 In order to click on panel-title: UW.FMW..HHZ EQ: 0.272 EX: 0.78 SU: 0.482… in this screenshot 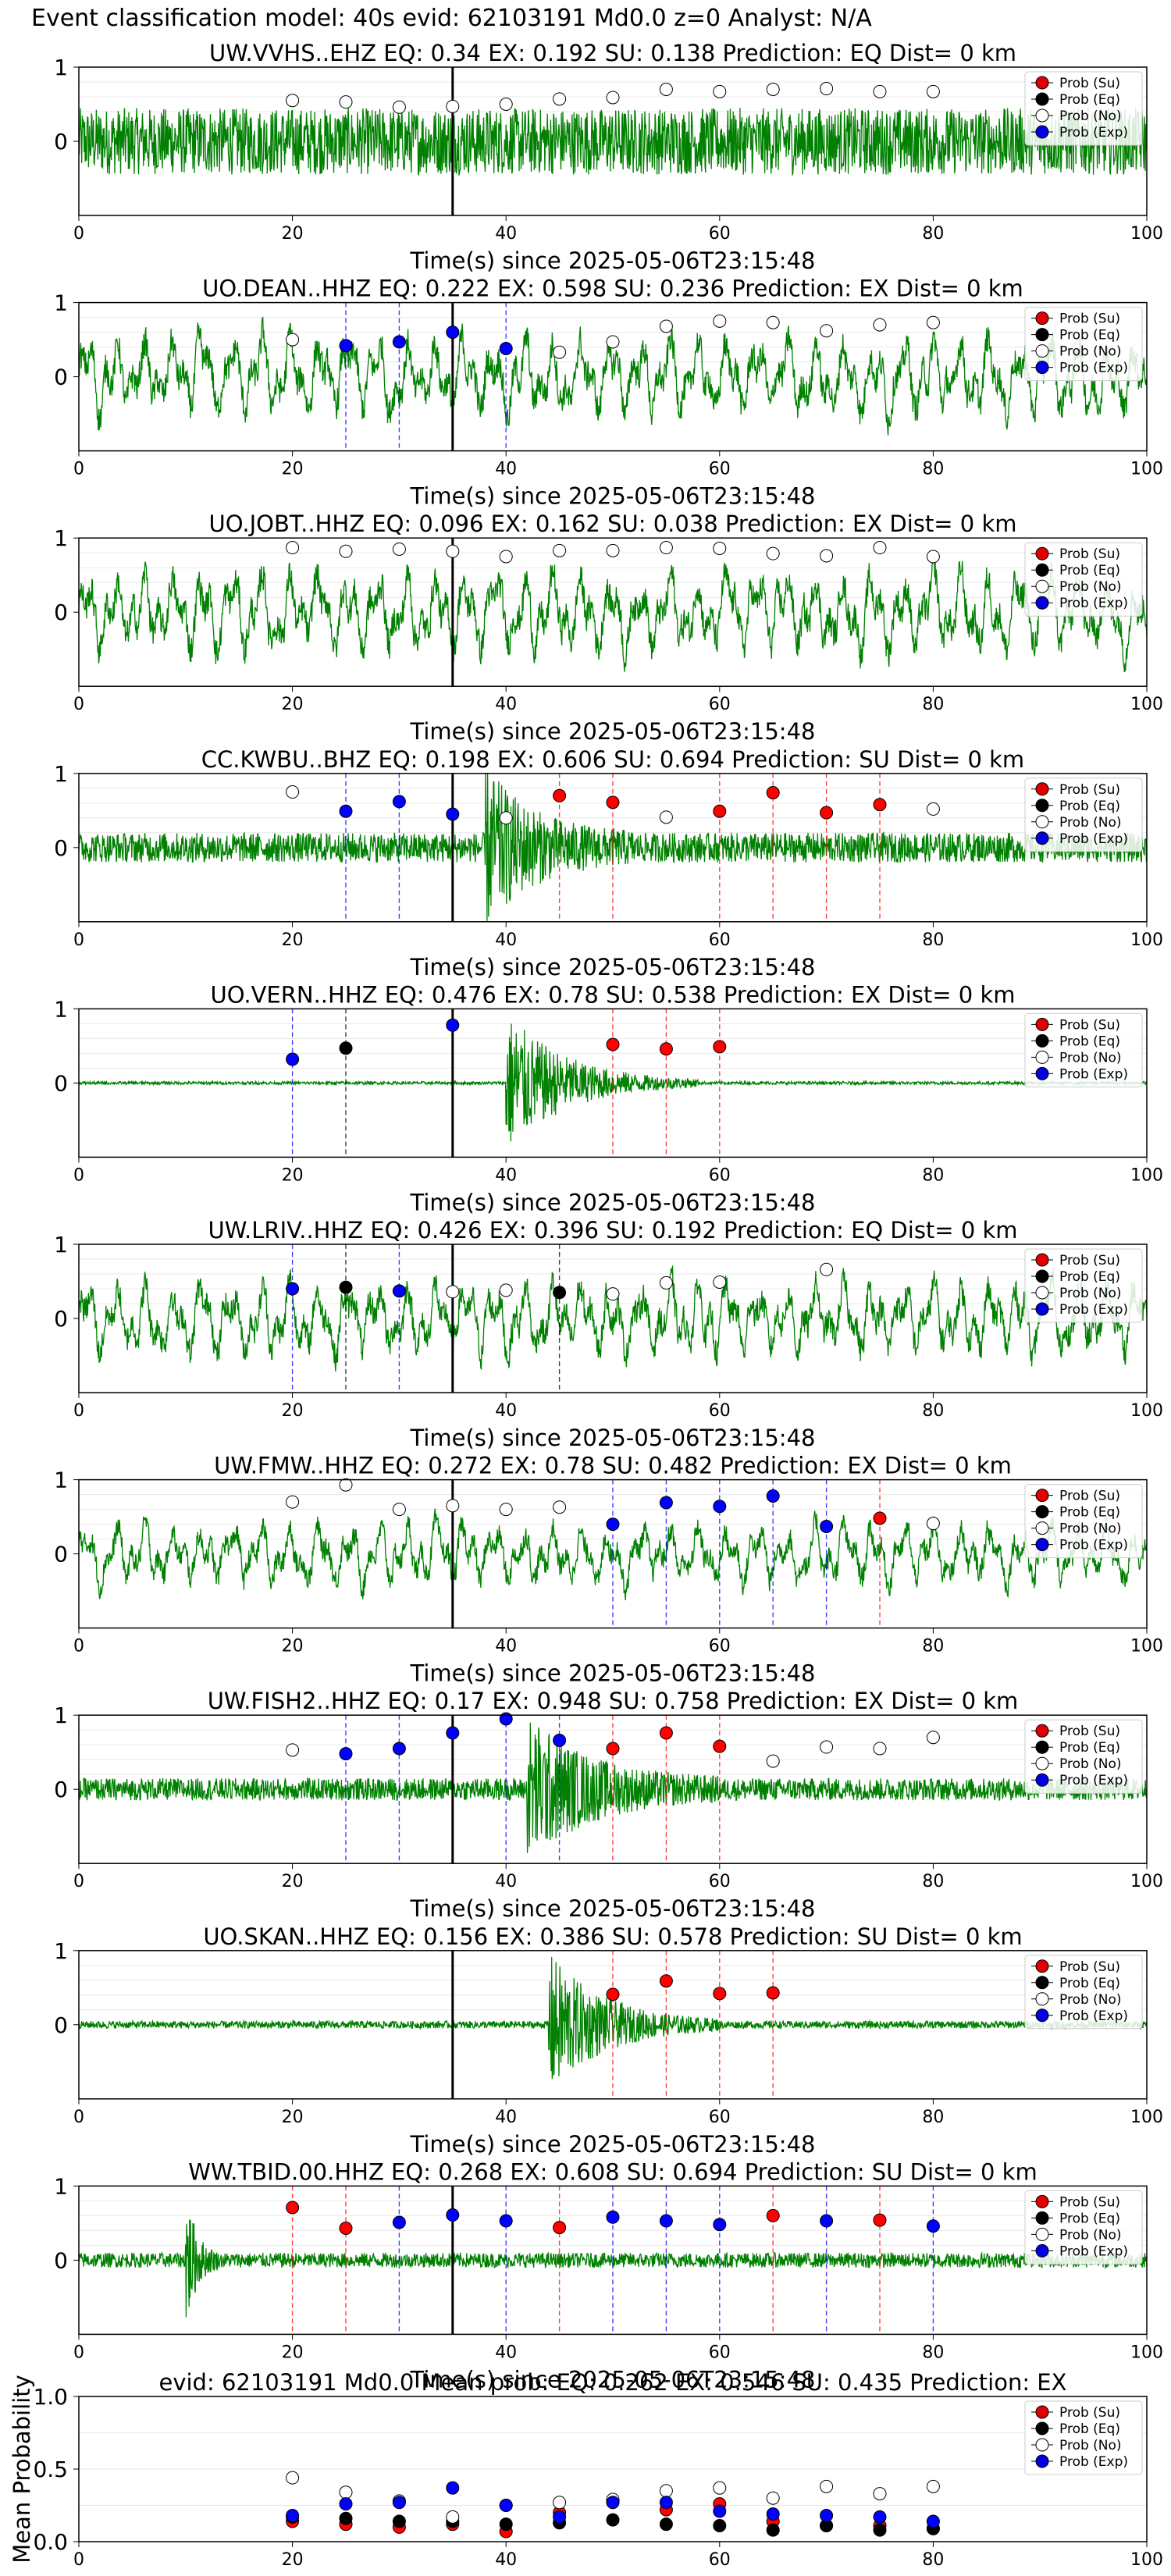, I will do `click(613, 1466)`.